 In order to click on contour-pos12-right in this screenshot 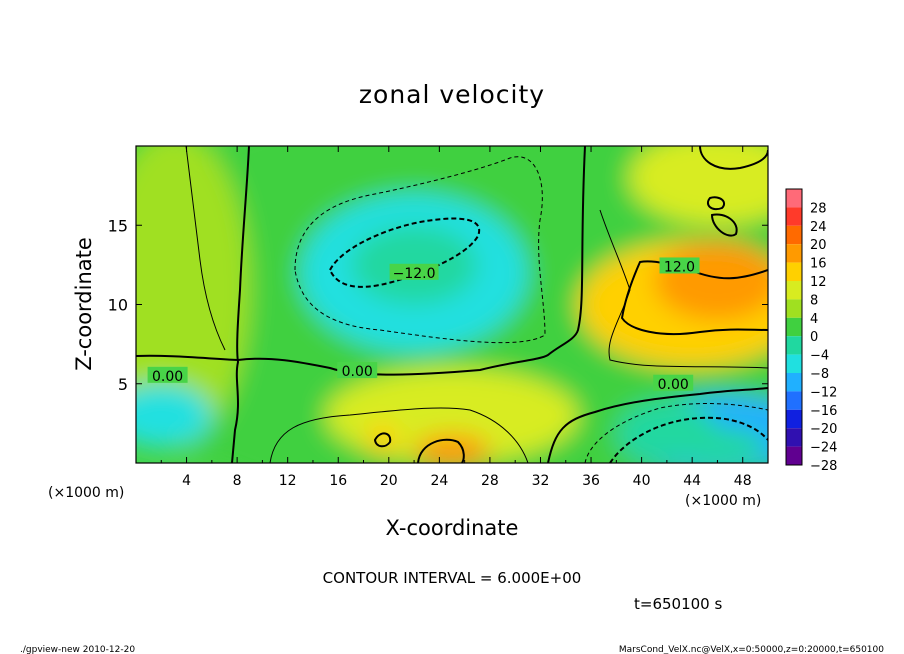, I will do `click(694, 297)`.